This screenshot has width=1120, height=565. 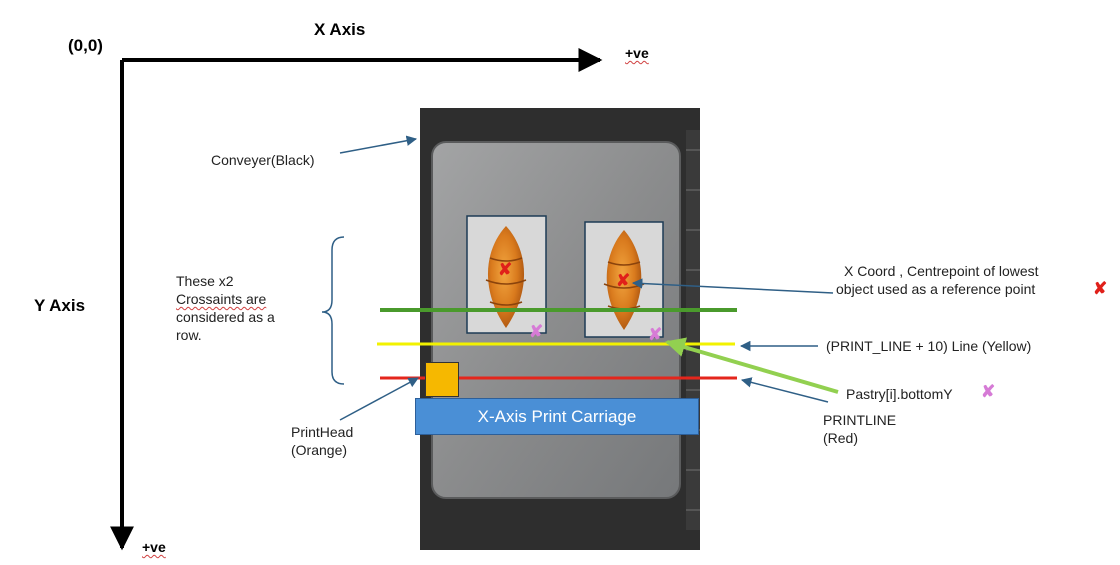 What do you see at coordinates (85, 45) in the screenshot?
I see `origin-label: (0,0)` at bounding box center [85, 45].